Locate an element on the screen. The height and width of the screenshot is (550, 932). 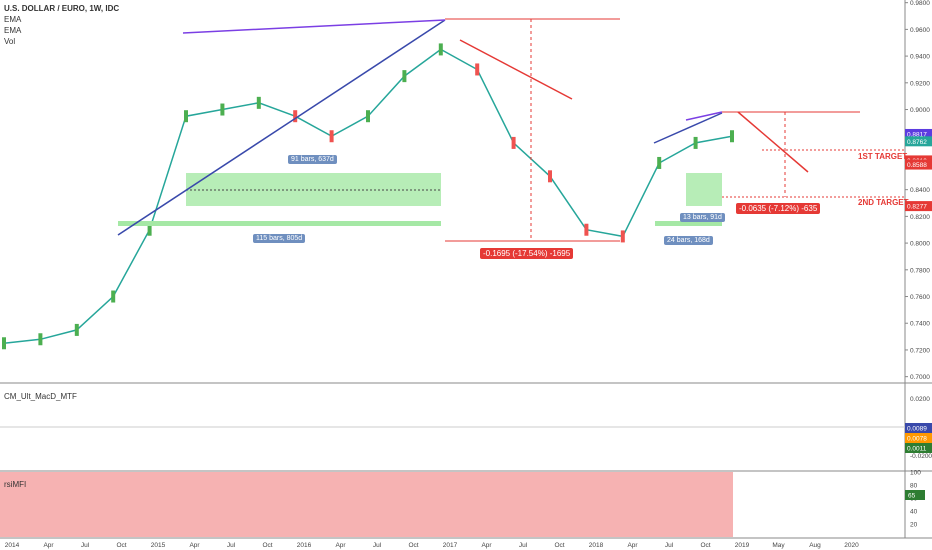
price-badge-text: 0.8817 is located at coordinates (917, 134).